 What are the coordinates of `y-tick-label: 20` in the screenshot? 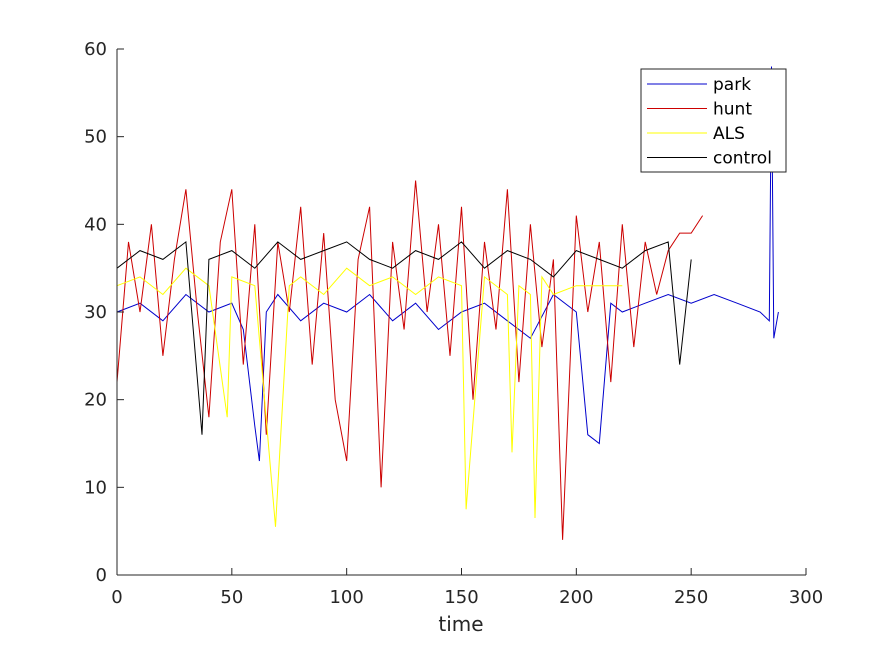 It's located at (95, 400).